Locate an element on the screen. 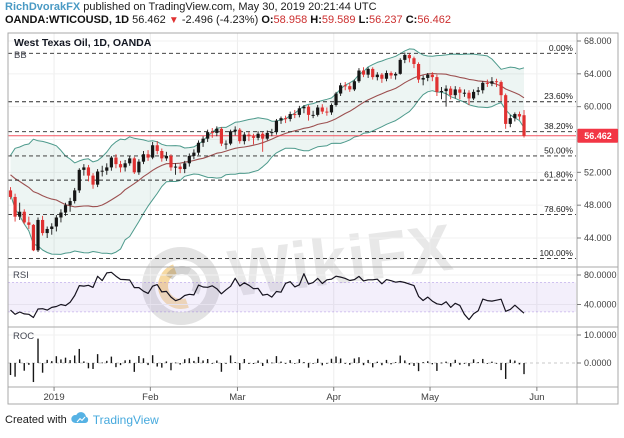  svg-text: May is located at coordinates (430, 397).